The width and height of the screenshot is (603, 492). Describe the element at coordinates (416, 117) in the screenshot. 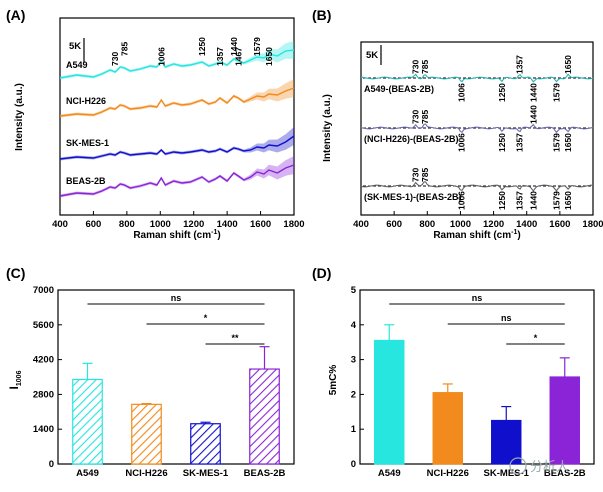

I see `peak-up-1-730: 730` at that location.